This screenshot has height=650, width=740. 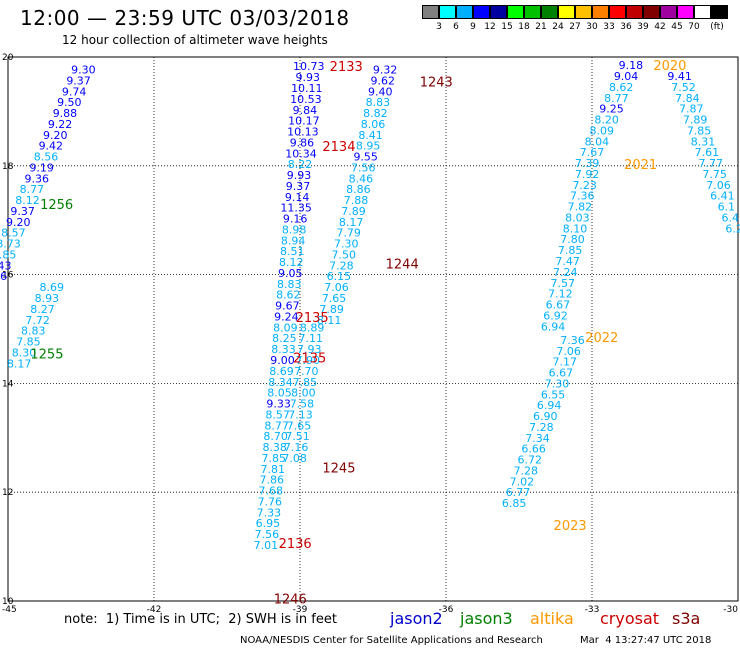 What do you see at coordinates (292, 251) in the screenshot?
I see `wave-height-value: 8.51` at bounding box center [292, 251].